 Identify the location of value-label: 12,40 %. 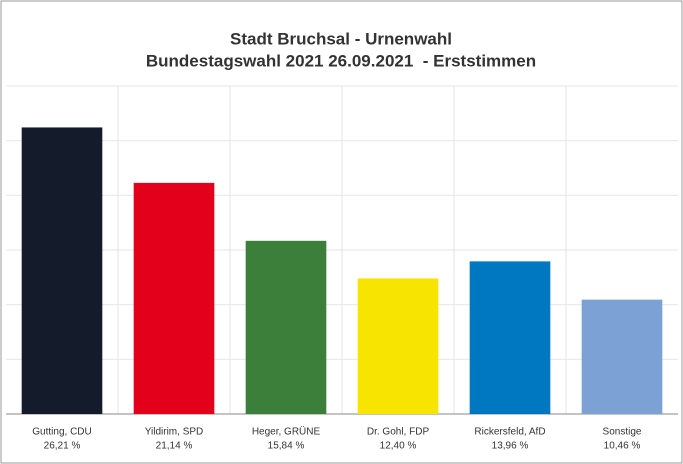
(398, 446).